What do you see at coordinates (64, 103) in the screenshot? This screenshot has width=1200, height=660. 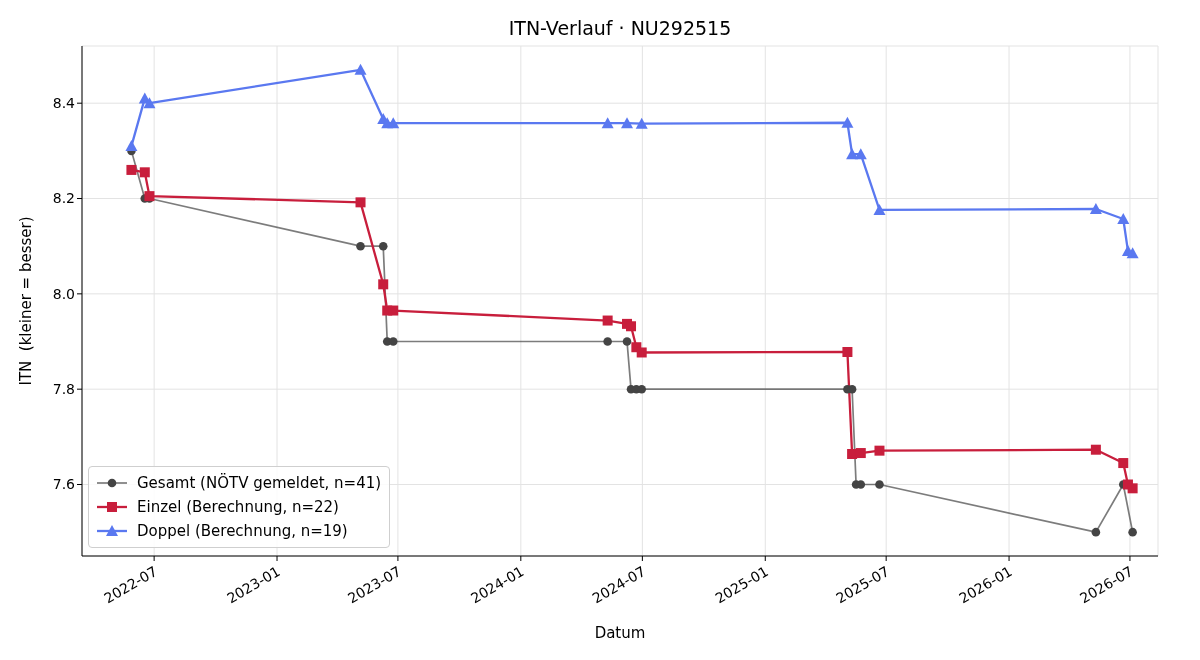 I see `y-tick-label: 8.4` at bounding box center [64, 103].